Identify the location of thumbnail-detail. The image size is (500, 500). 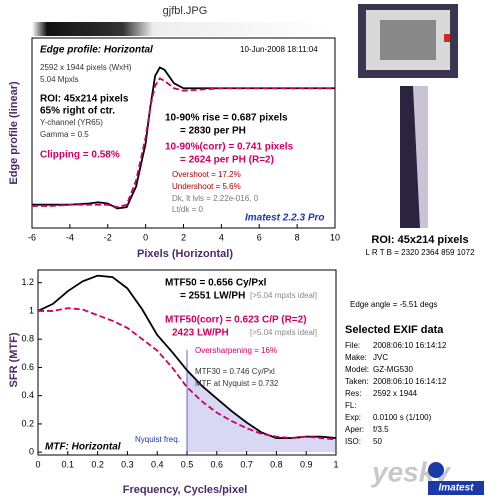
(408, 40).